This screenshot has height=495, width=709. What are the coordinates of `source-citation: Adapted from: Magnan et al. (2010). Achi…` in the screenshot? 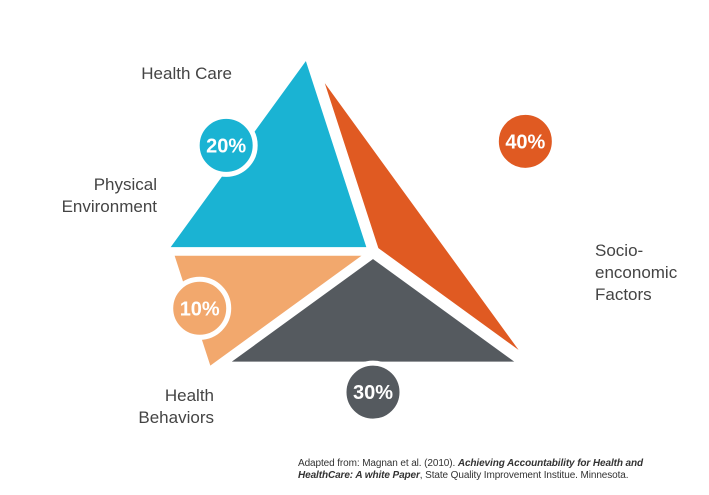 It's located at (498, 470).